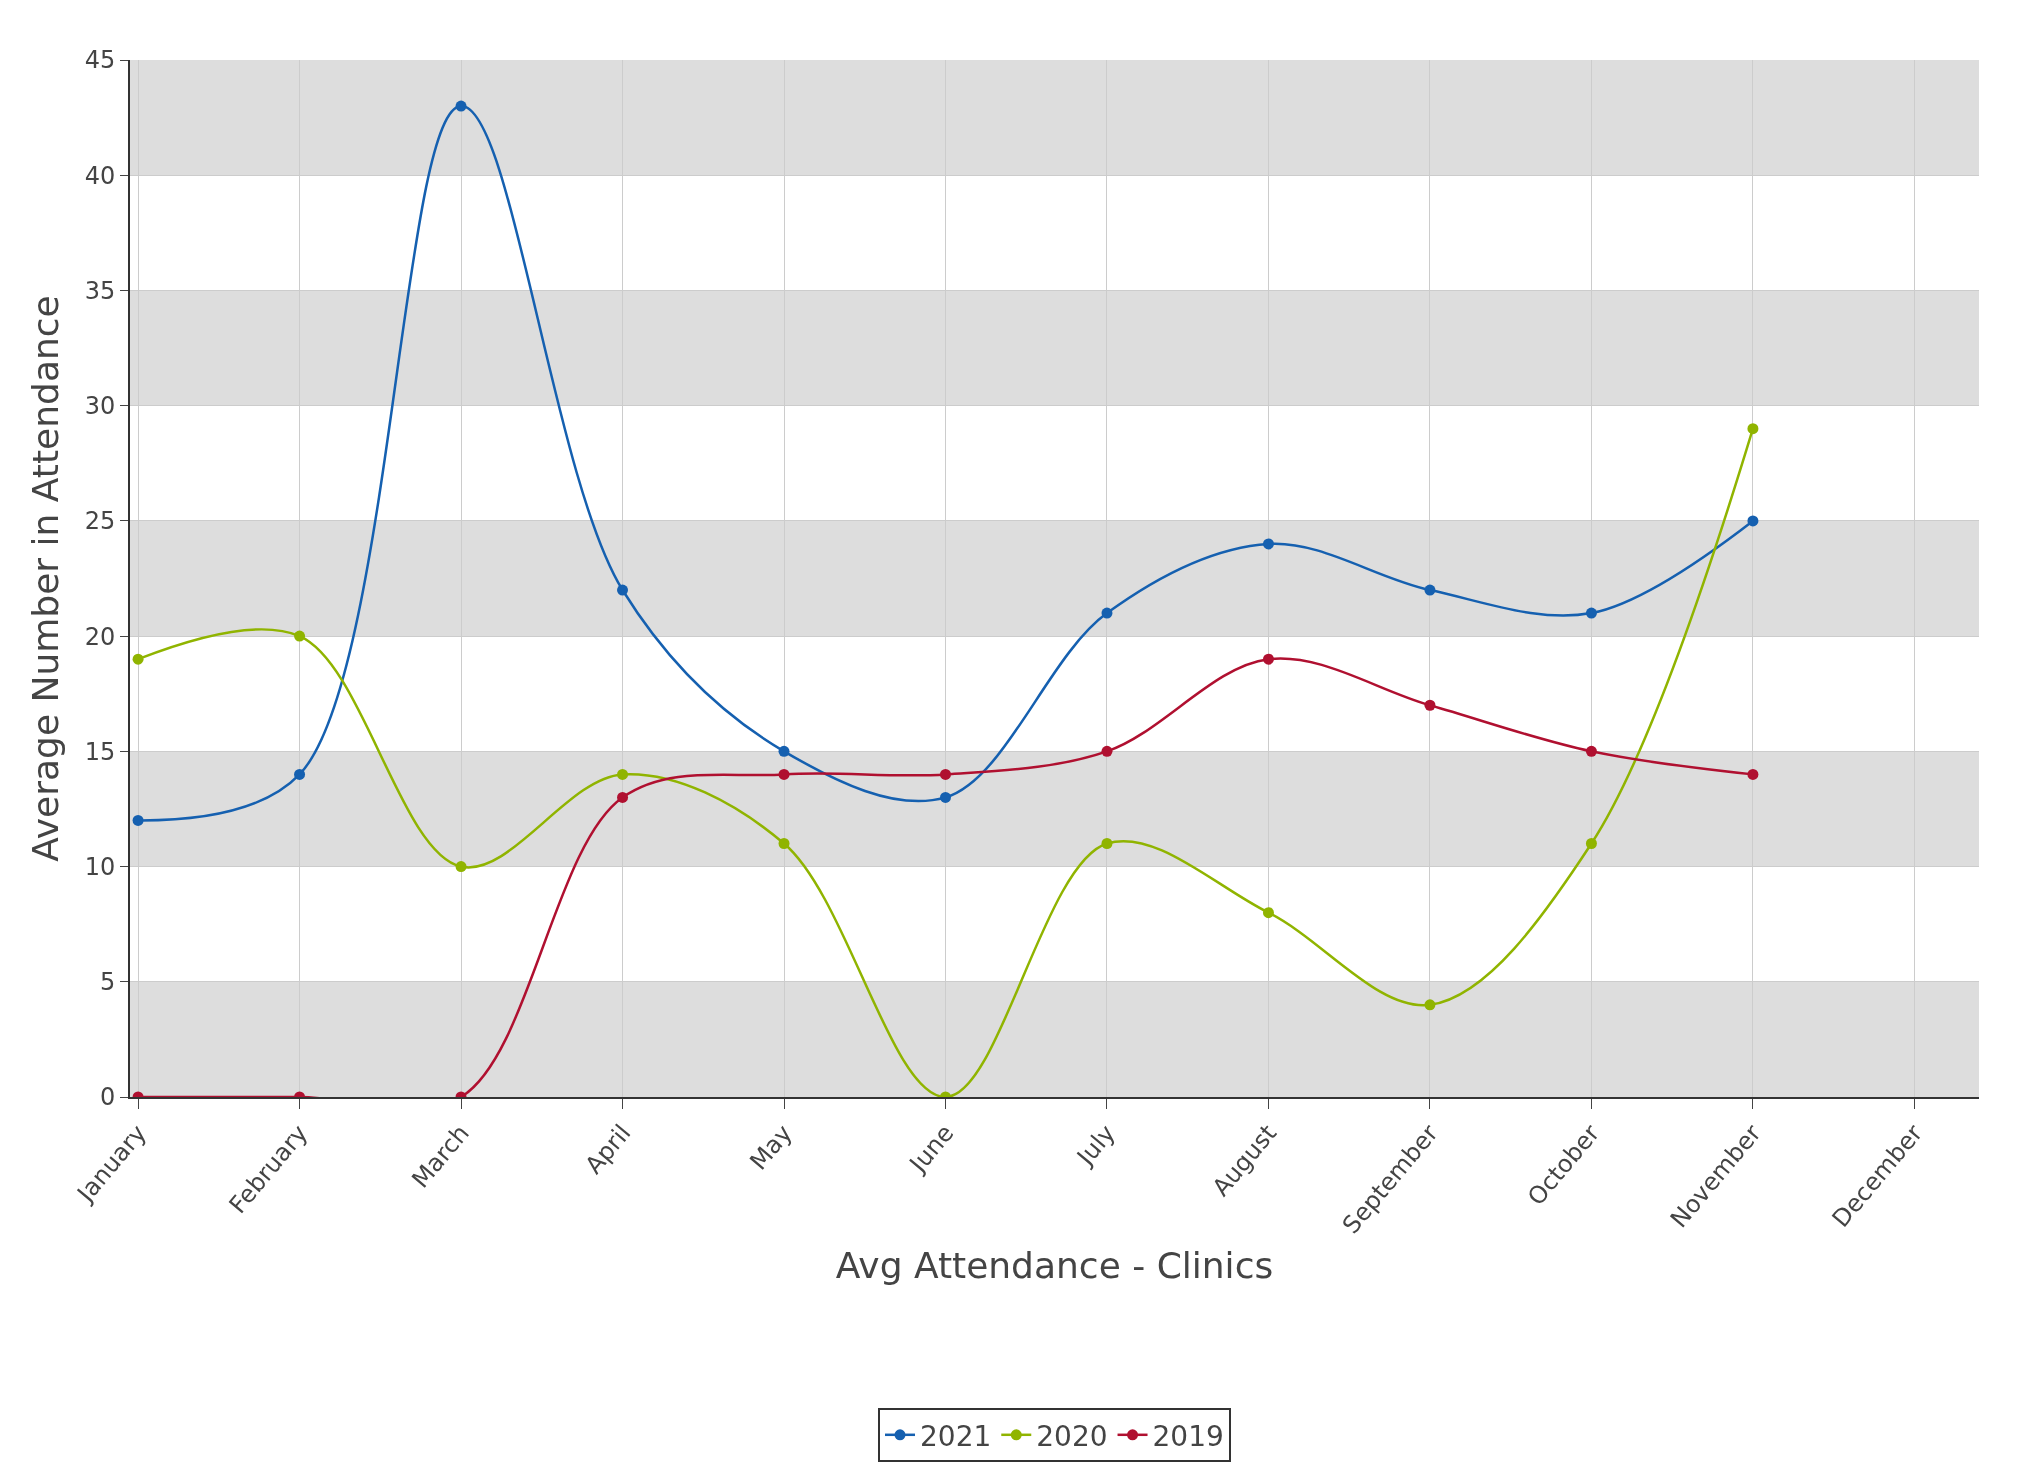 Image resolution: width=2039 pixels, height=1474 pixels. I want to click on y-axis-title: Average Number in Attendance, so click(46, 578).